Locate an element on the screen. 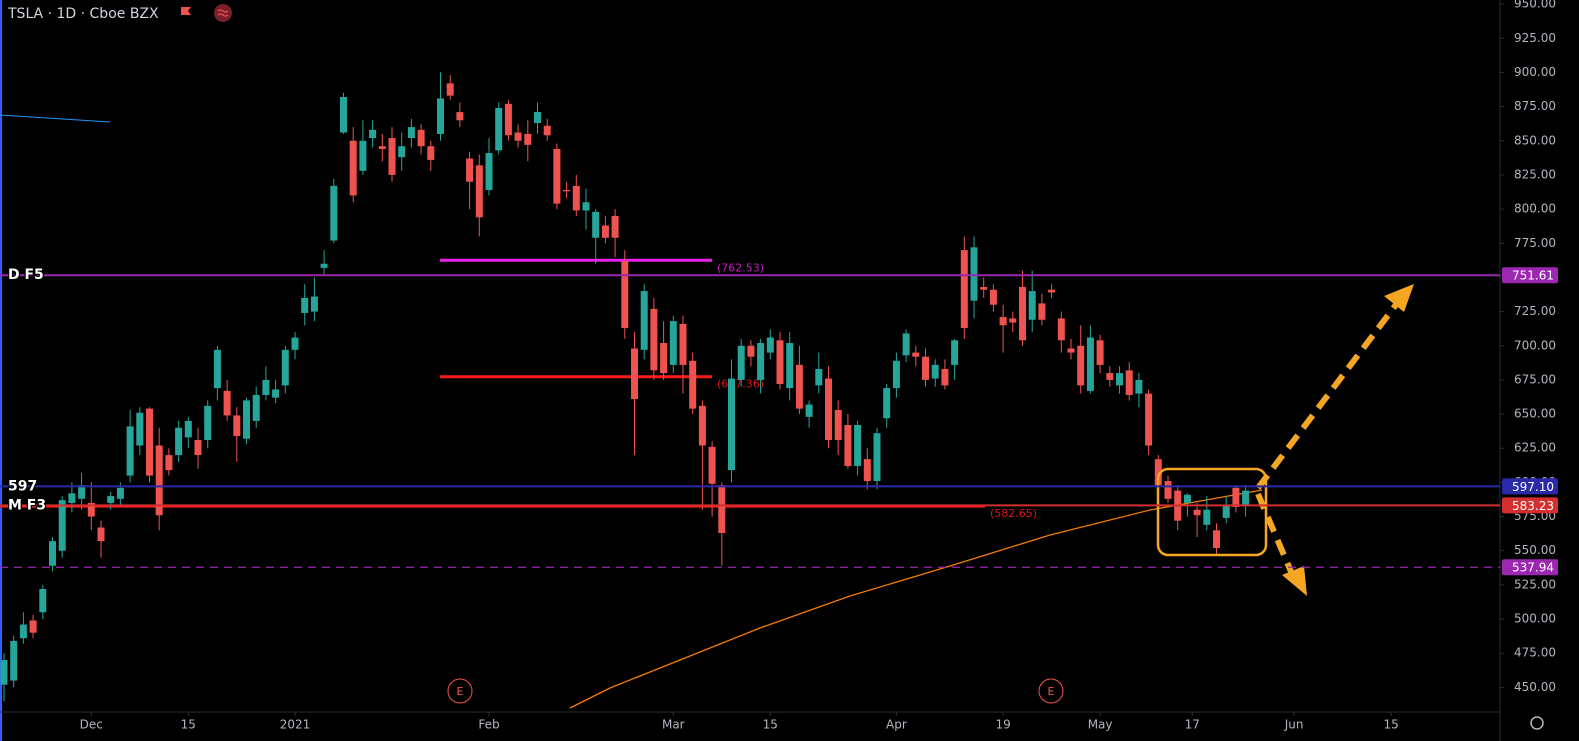 This screenshot has width=1579, height=741. x-tick-label: 2021 is located at coordinates (295, 725).